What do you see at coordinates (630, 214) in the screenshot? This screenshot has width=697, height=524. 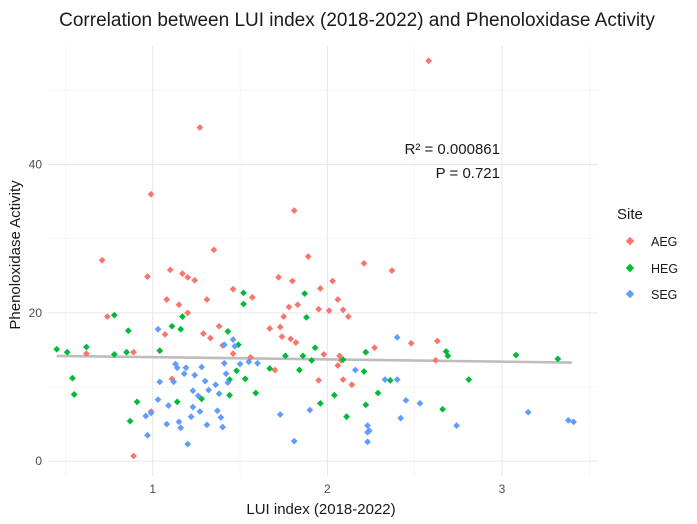 I see `legend-title: Site` at bounding box center [630, 214].